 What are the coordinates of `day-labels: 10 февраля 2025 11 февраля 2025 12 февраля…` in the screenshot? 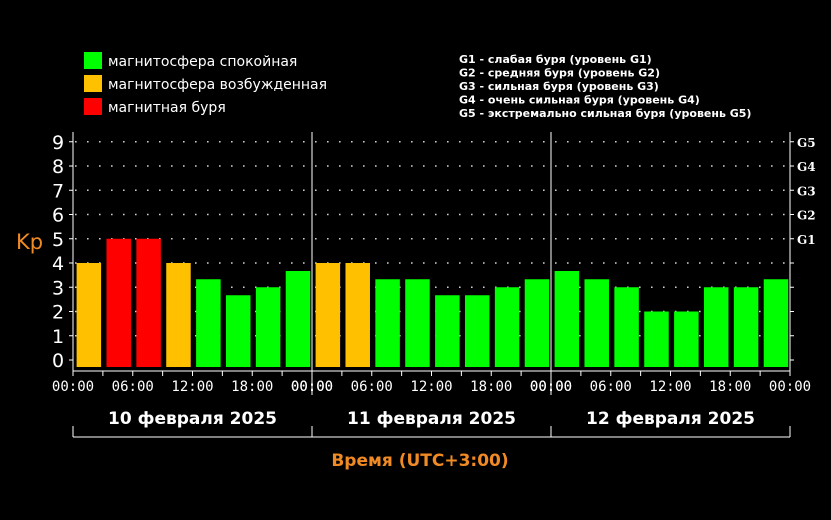 It's located at (431, 419).